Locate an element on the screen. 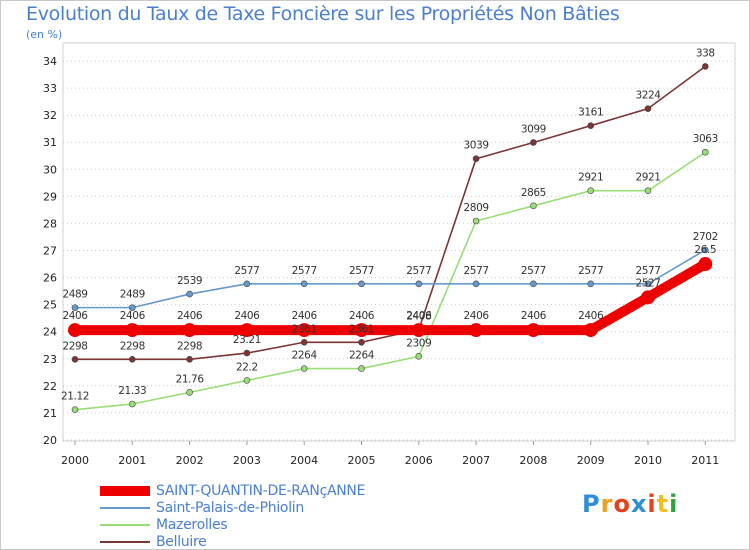 Image resolution: width=750 pixels, height=550 pixels. logo-letter: r is located at coordinates (607, 504).